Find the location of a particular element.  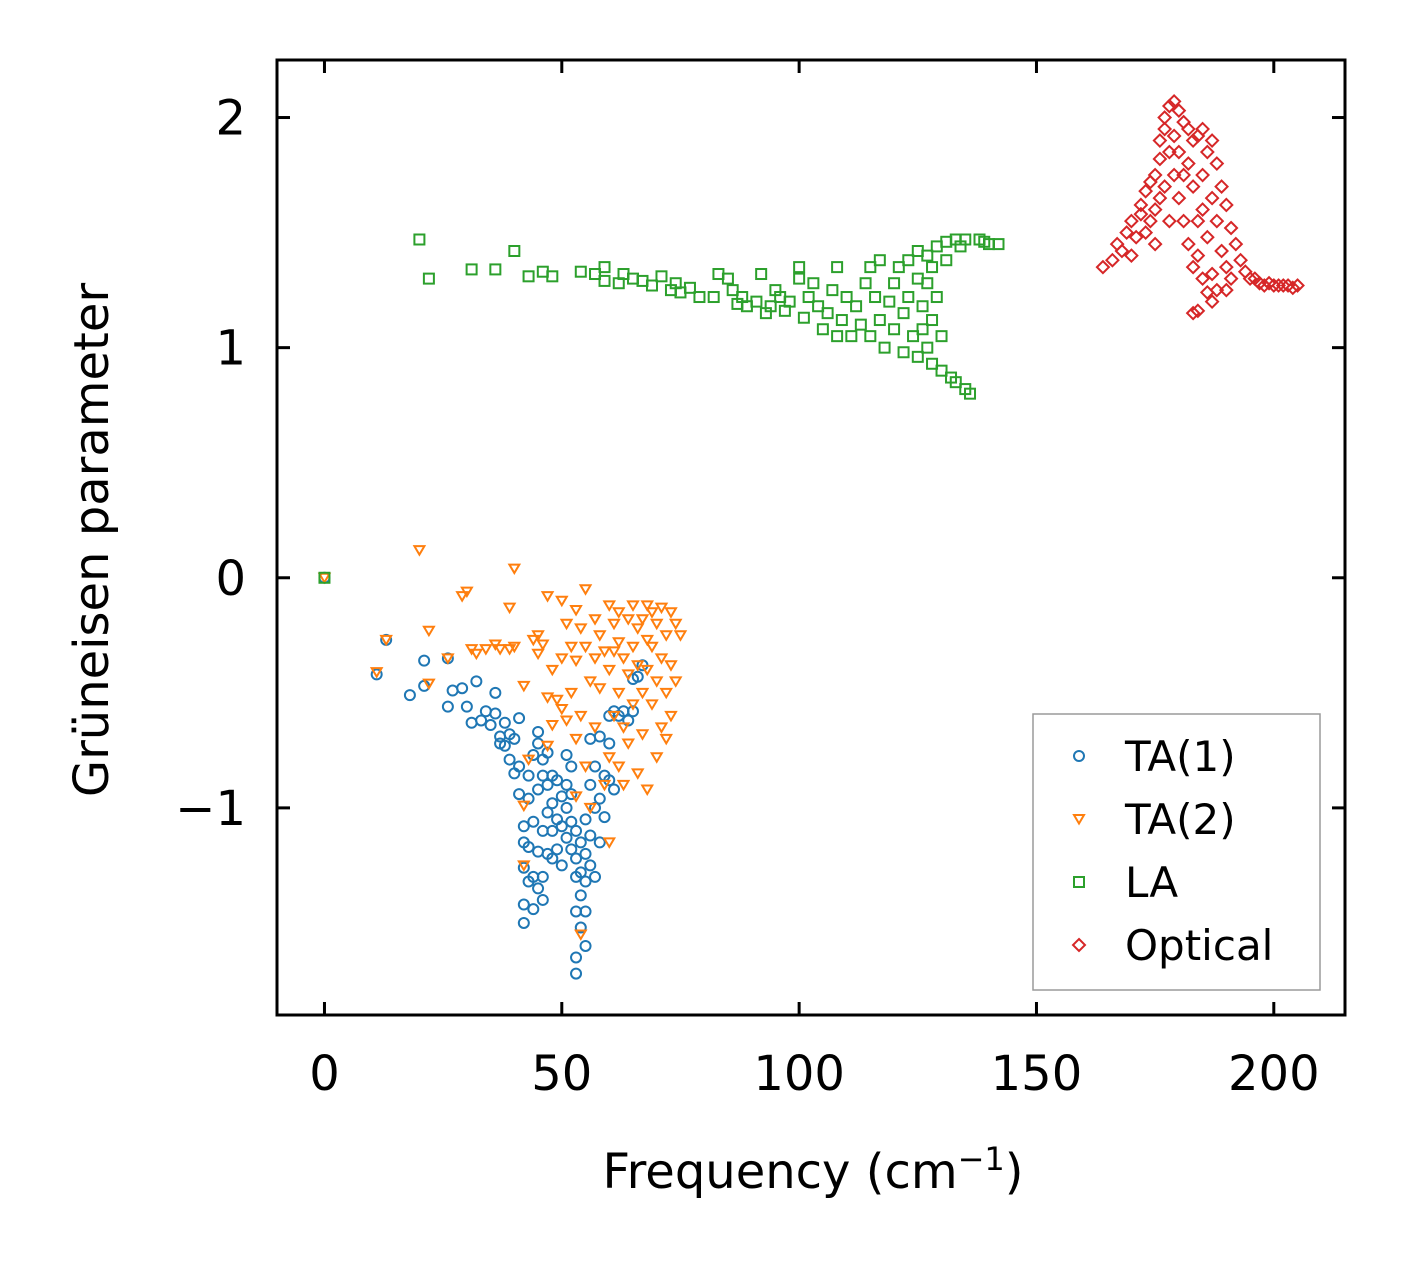

y-tick-label: 2 is located at coordinates (230, 119).